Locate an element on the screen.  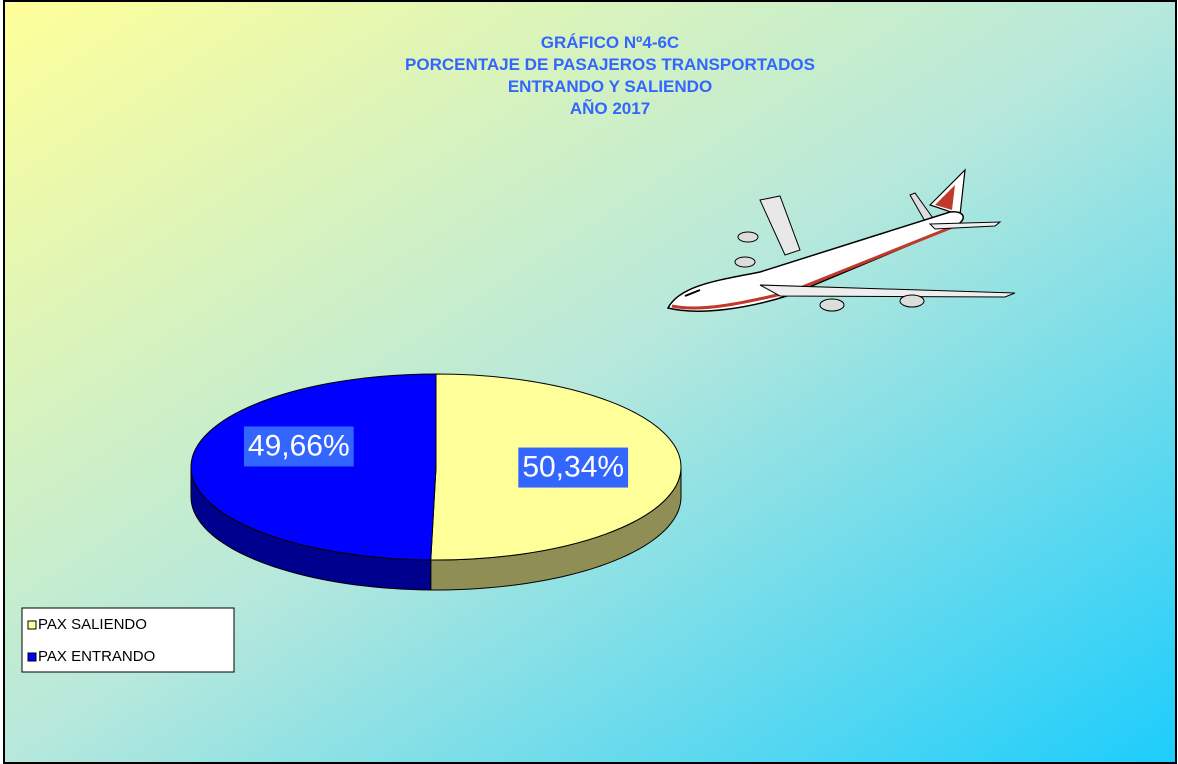
value-label: 49,66% is located at coordinates (299, 445).